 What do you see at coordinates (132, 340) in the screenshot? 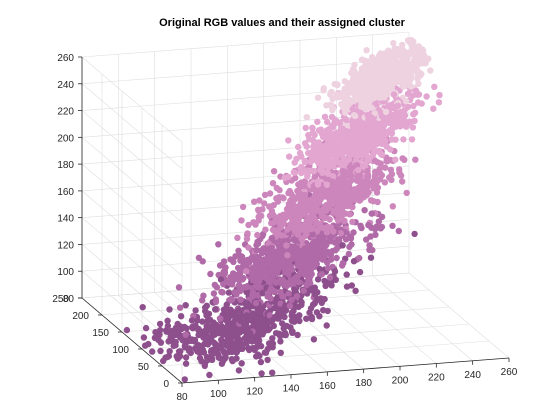
I see `y-axis-line` at bounding box center [132, 340].